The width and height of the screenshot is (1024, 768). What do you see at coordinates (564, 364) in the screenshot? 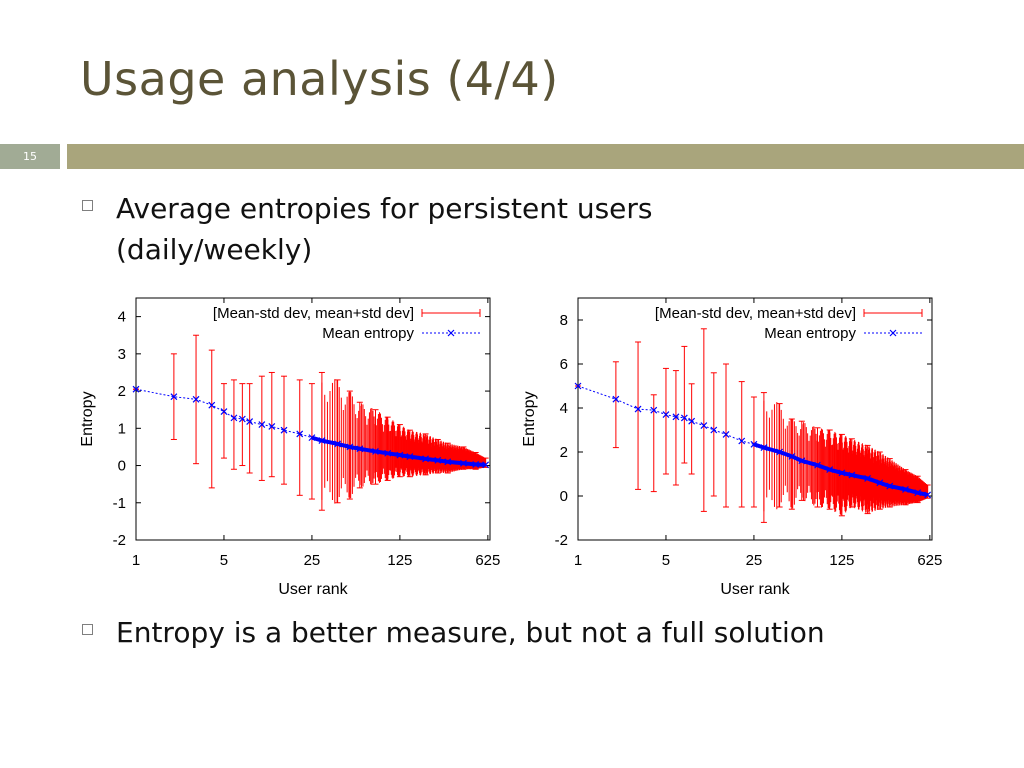
I see `y-tick-label: 6` at bounding box center [564, 364].